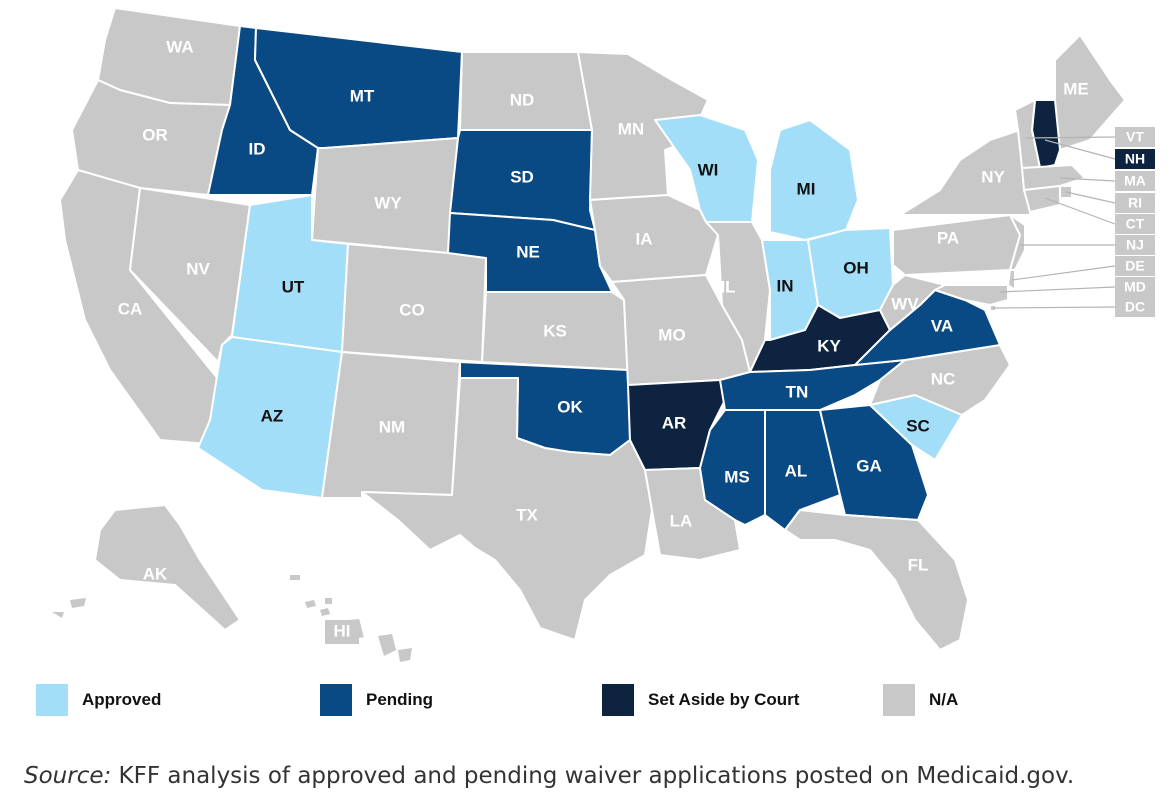 This screenshot has height=809, width=1173. What do you see at coordinates (1011, 280) in the screenshot?
I see `state-de` at bounding box center [1011, 280].